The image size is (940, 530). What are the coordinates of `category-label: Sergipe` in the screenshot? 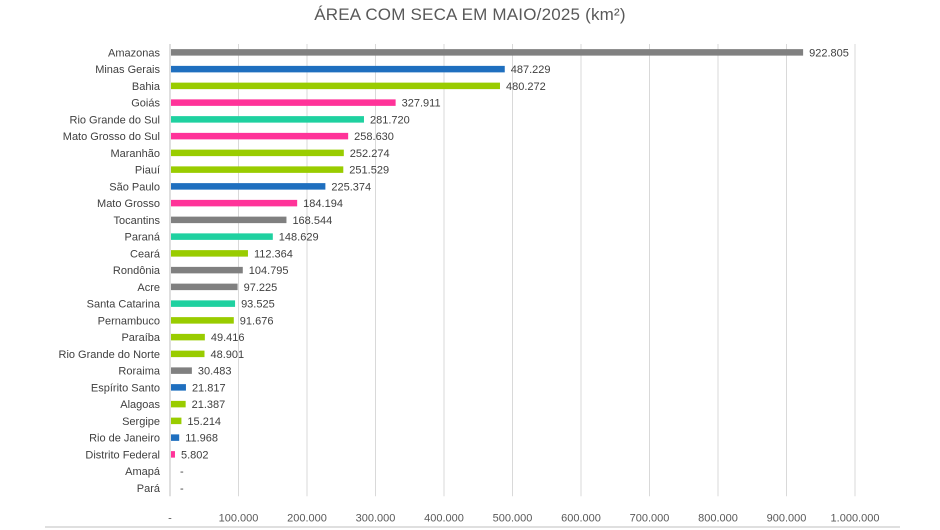 It's located at (141, 422).